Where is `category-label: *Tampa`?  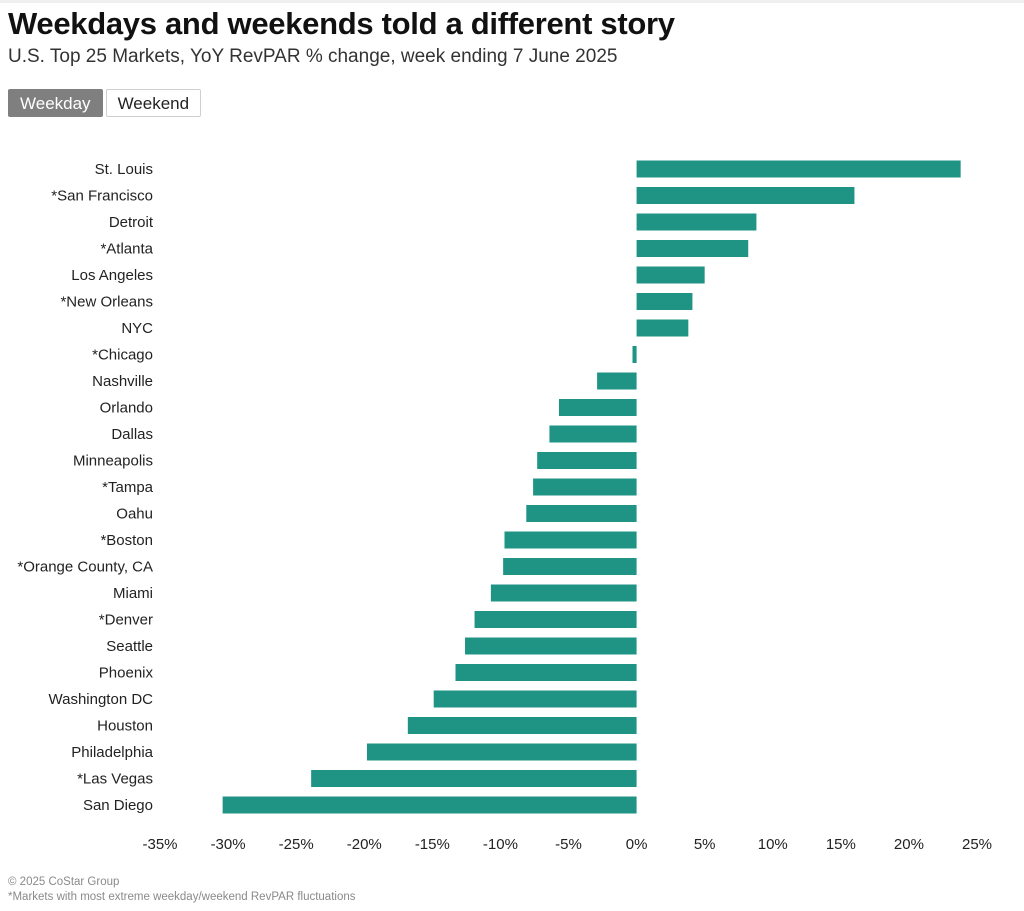 category-label: *Tampa is located at coordinates (128, 487).